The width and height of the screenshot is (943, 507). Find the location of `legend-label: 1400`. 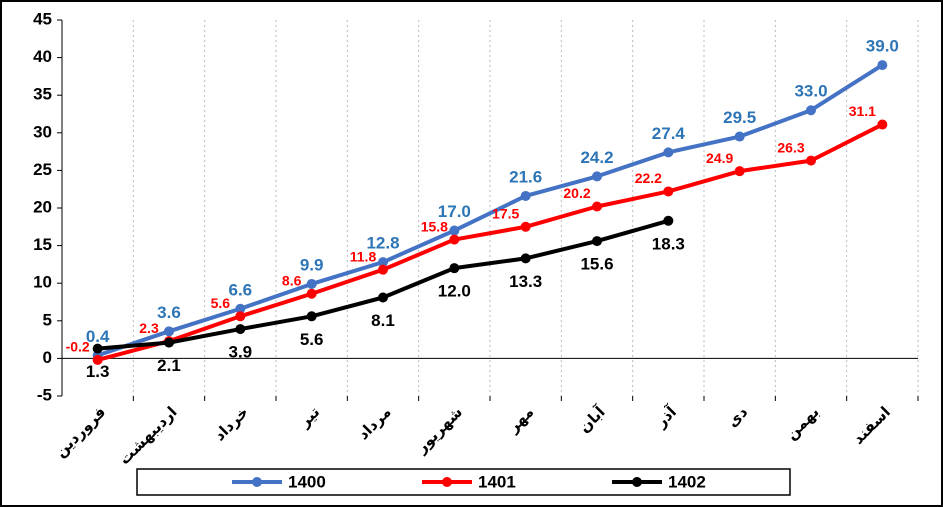

legend-label: 1400 is located at coordinates (307, 481).